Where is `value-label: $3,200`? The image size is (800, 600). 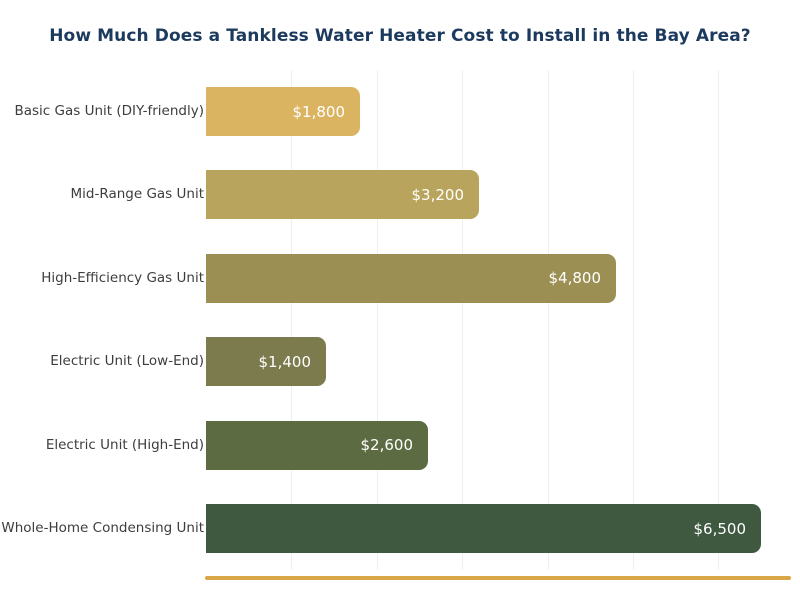
value-label: $3,200 is located at coordinates (438, 194).